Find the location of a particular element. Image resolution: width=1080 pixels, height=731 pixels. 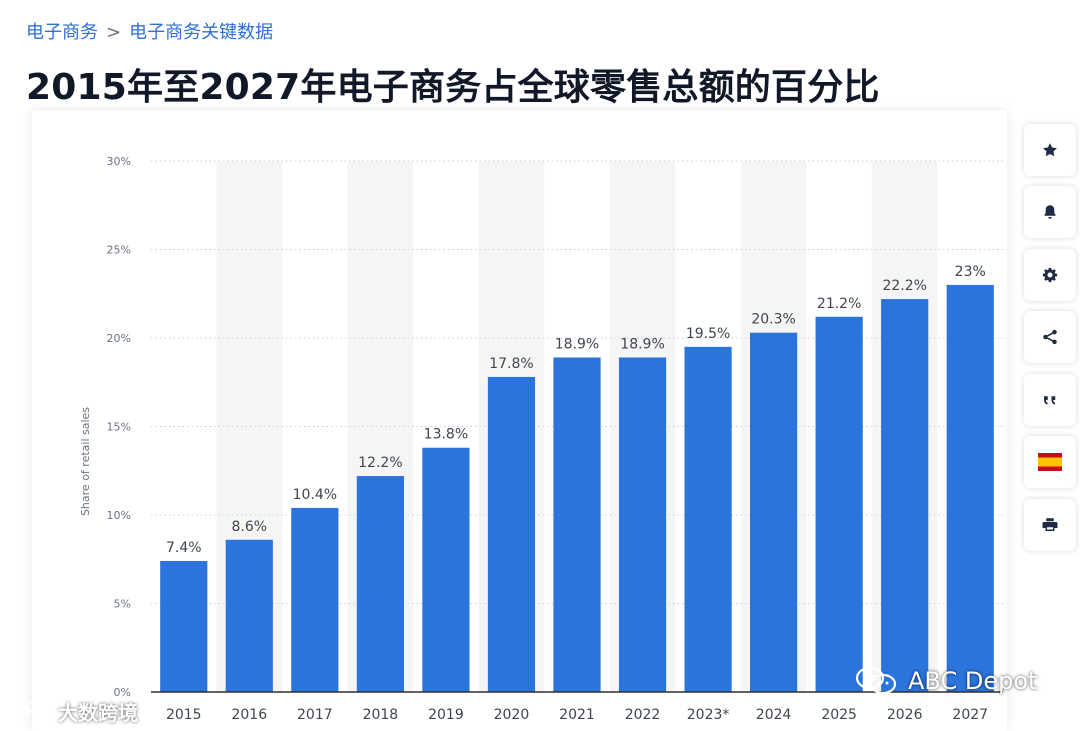

x-tick-label-2018: 2018 is located at coordinates (381, 715).